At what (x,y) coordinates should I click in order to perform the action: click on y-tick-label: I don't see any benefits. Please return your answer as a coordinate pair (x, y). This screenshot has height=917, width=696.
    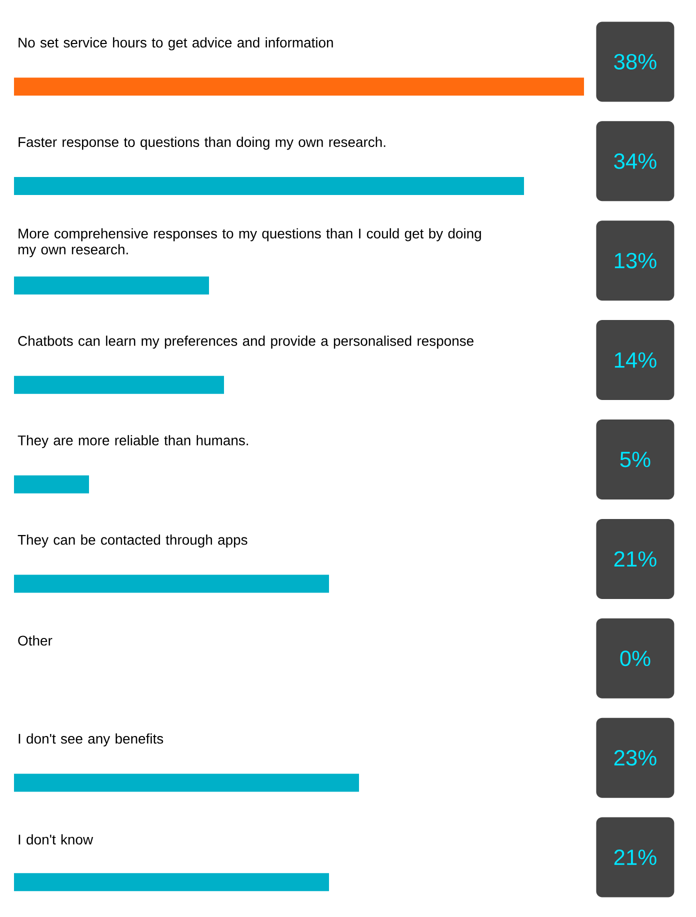
    Looking at the image, I should click on (91, 739).